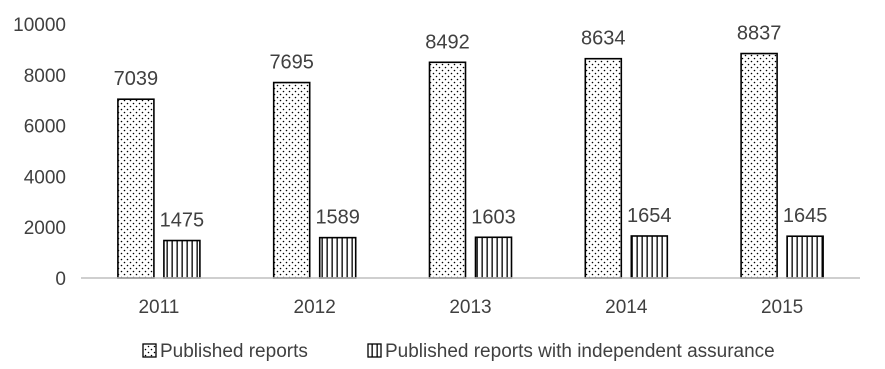  I want to click on data-label: 7695, so click(291, 63).